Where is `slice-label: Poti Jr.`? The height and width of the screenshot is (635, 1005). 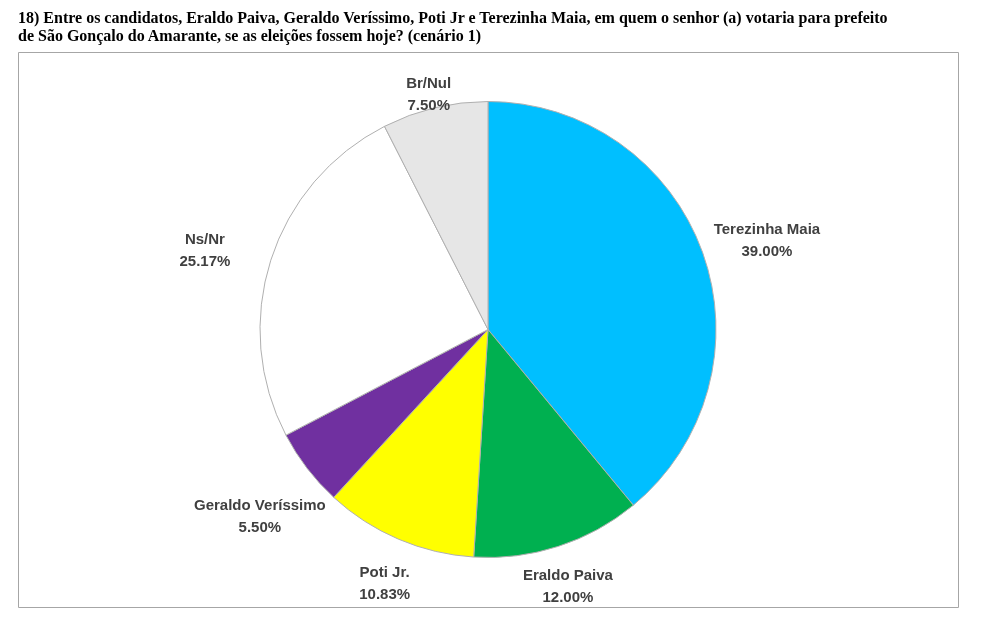 slice-label: Poti Jr. is located at coordinates (384, 571).